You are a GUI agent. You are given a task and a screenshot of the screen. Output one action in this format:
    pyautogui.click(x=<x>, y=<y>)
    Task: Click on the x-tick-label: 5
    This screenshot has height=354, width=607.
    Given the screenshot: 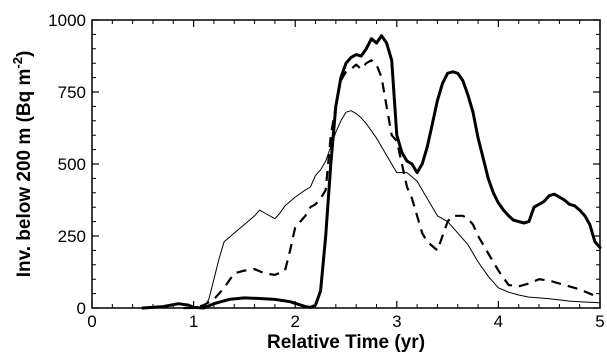 What is the action you would take?
    pyautogui.click(x=599, y=321)
    